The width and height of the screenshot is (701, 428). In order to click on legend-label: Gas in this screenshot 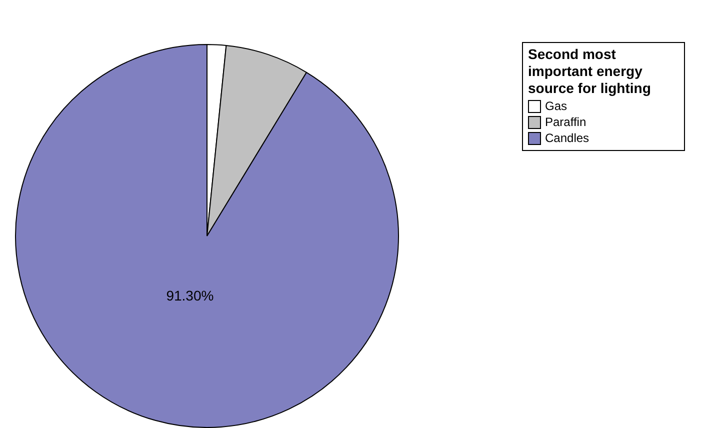, I will do `click(556, 106)`.